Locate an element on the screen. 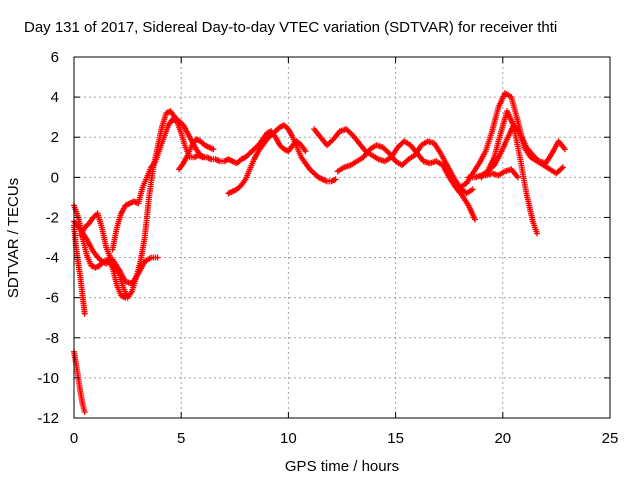 Image resolution: width=640 pixels, height=480 pixels. x-tick-label: 0 is located at coordinates (74, 438).